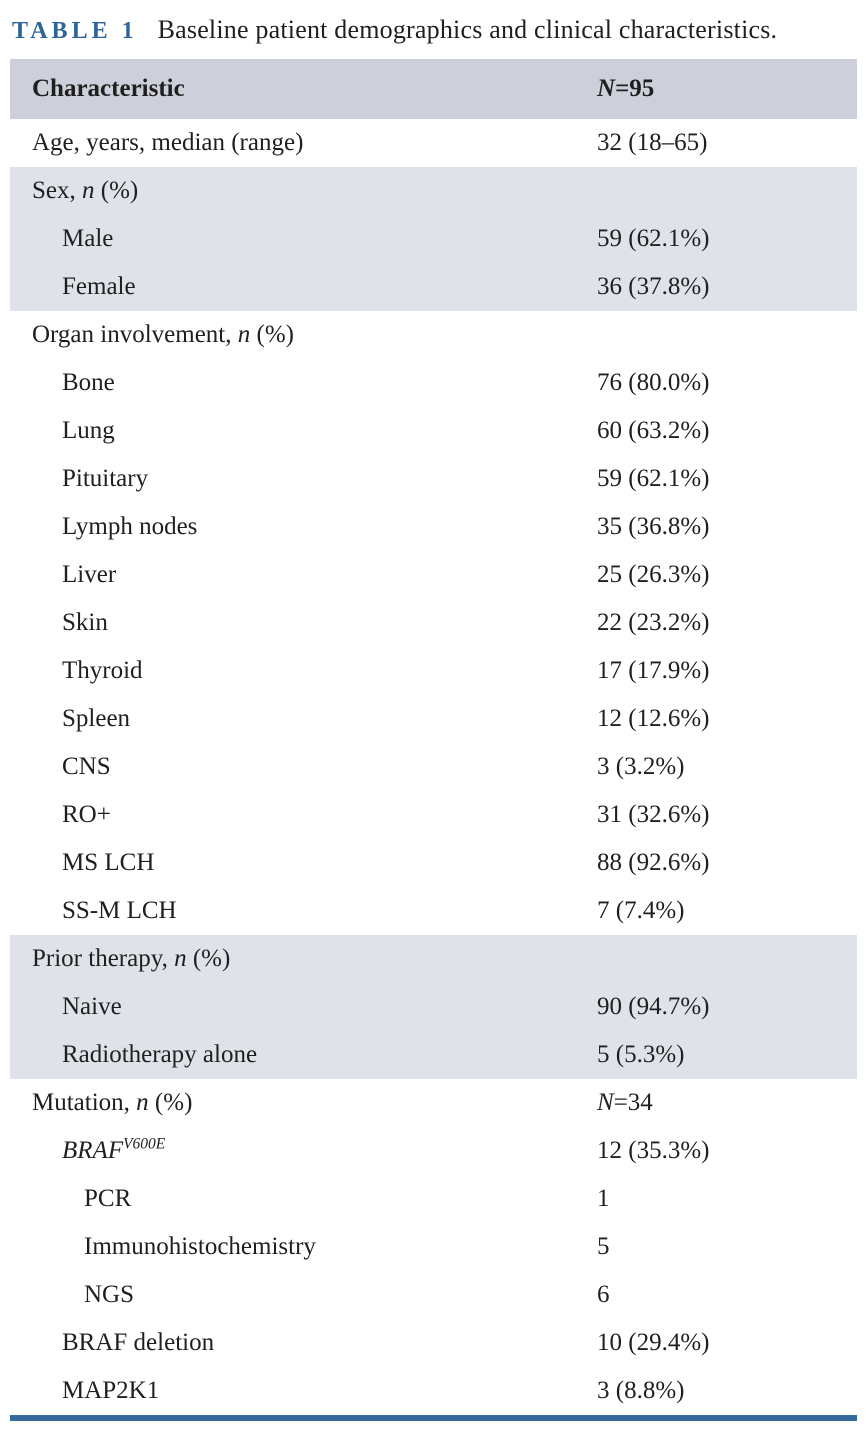 This screenshot has width=866, height=1436. What do you see at coordinates (433, 1247) in the screenshot?
I see `table-row: Immunohistochemistry 5` at bounding box center [433, 1247].